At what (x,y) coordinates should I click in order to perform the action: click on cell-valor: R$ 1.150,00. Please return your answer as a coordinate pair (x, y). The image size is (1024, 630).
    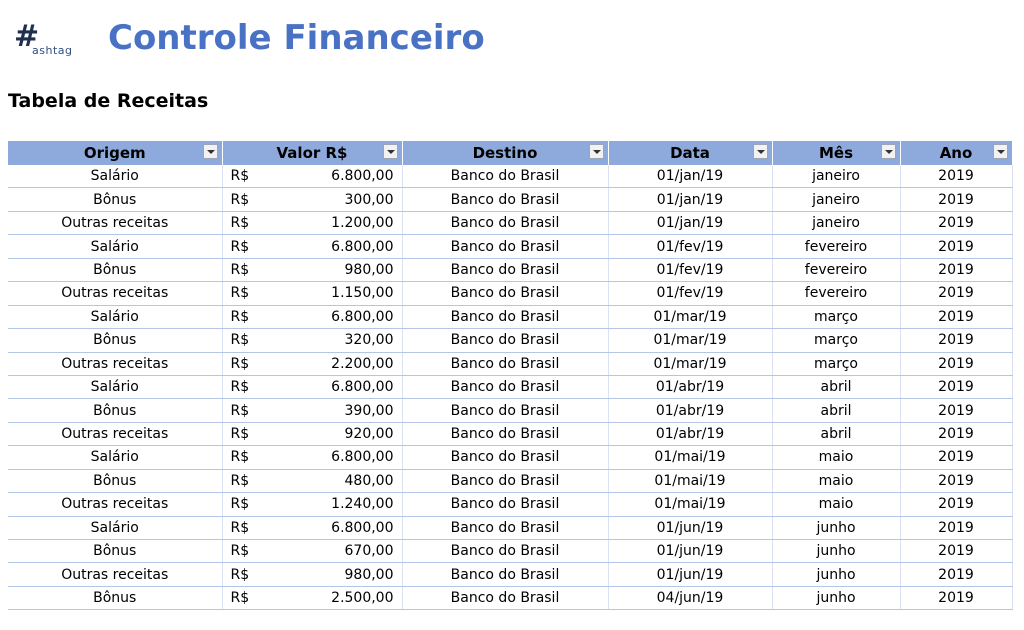
    Looking at the image, I should click on (312, 293).